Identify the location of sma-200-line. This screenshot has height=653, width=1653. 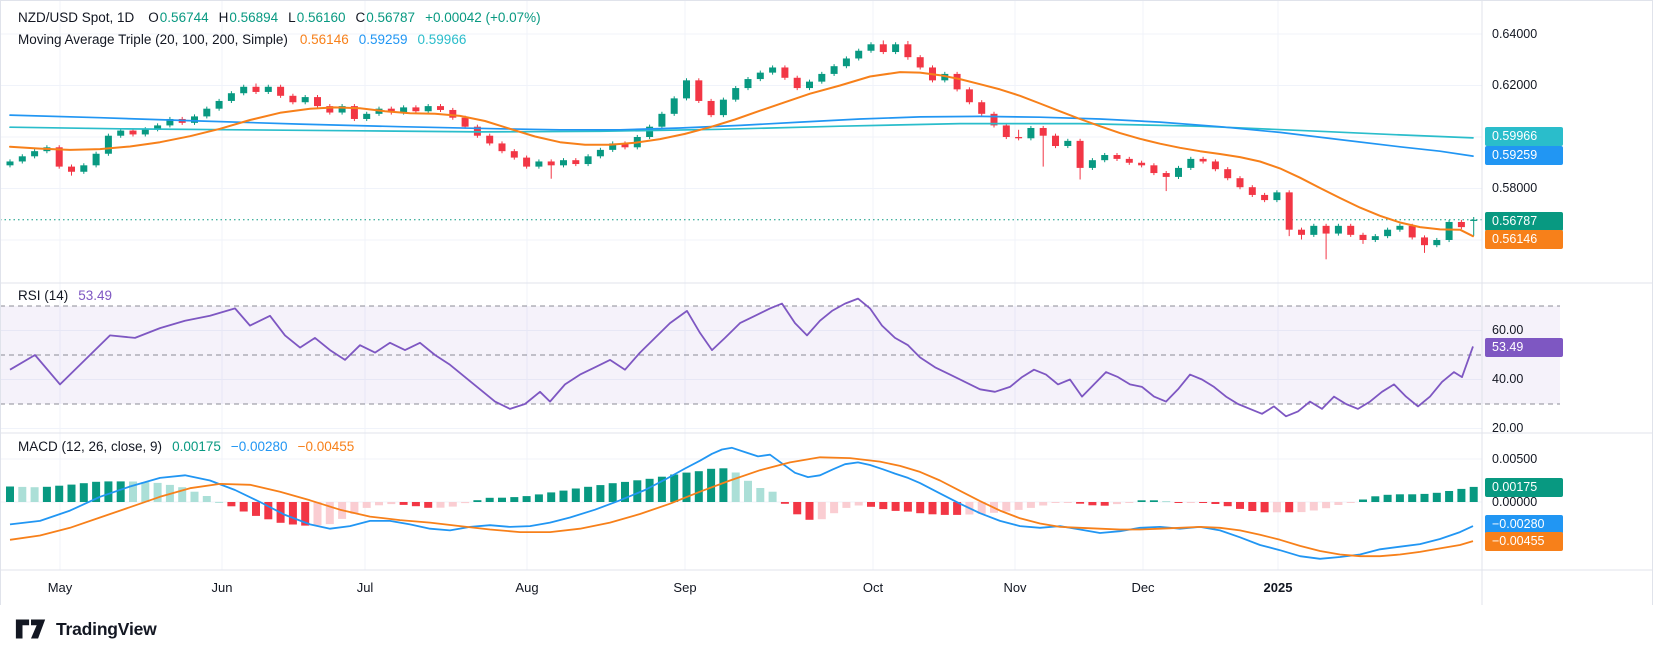
(741, 130).